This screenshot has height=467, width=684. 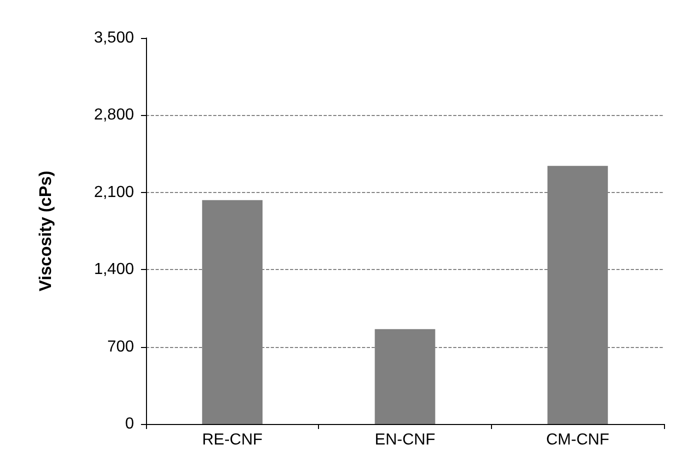 What do you see at coordinates (114, 115) in the screenshot?
I see `y-tick-label: 2,800` at bounding box center [114, 115].